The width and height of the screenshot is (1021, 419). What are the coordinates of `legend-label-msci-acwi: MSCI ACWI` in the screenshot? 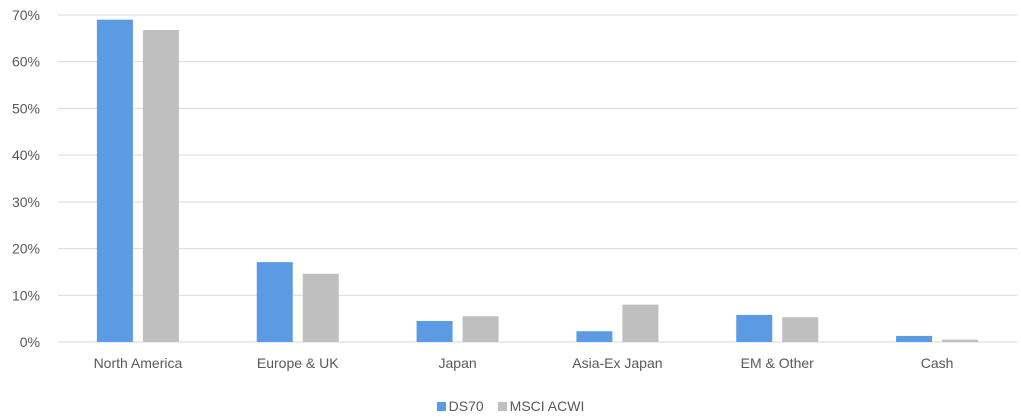 It's located at (547, 406).